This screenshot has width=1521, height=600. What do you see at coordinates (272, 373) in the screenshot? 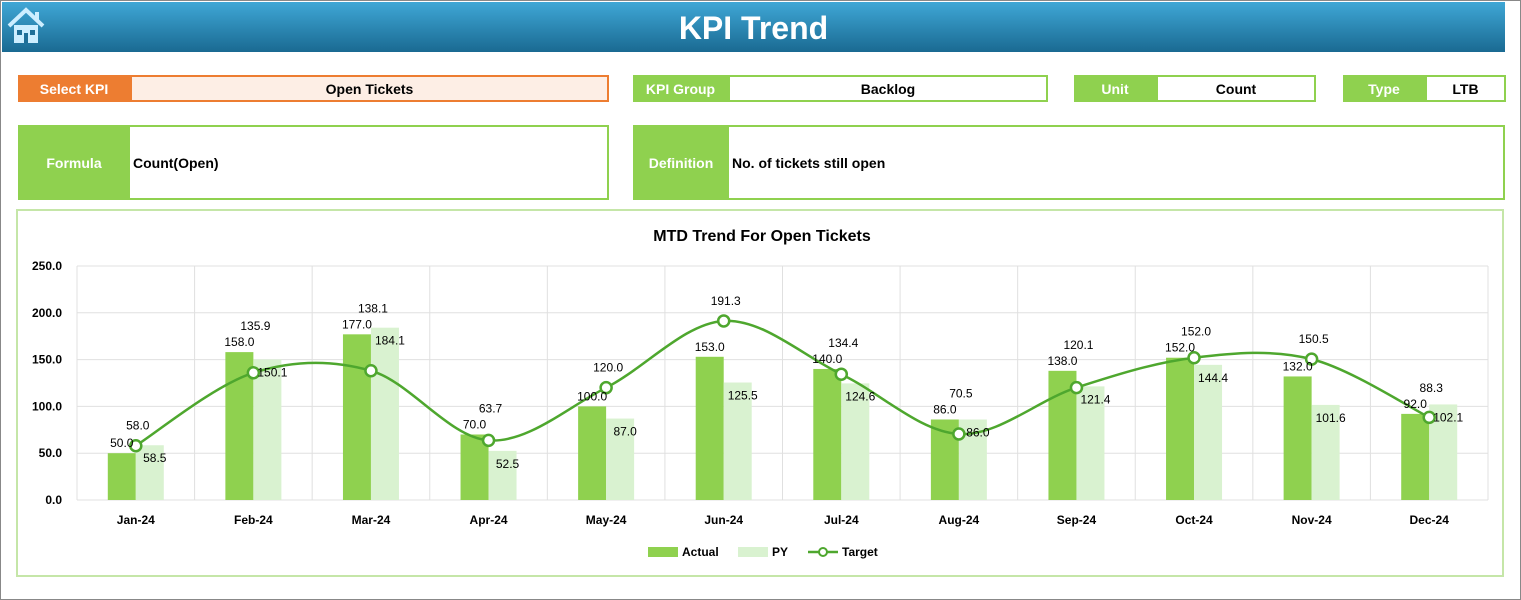
I see `data-label-py: 150.1` at bounding box center [272, 373].